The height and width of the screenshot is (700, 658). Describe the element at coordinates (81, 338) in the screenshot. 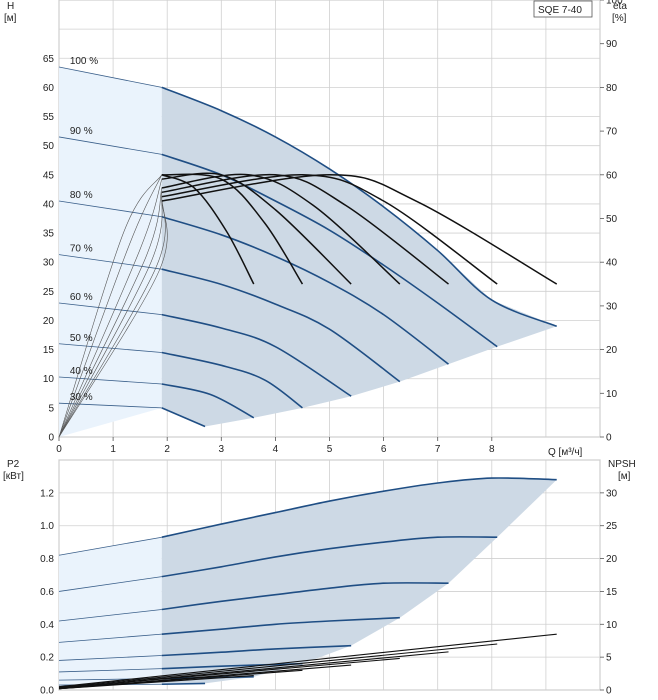

I see `speed-label: 50 %` at that location.